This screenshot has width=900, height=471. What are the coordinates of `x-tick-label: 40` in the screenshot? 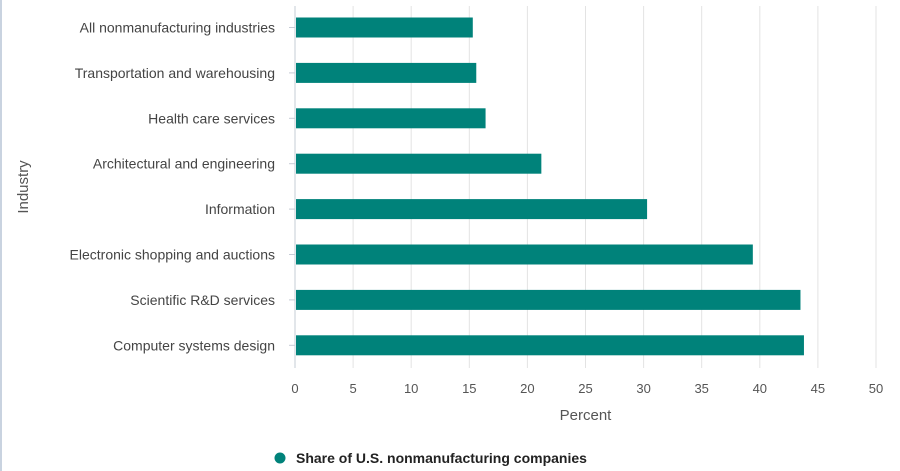 It's located at (760, 388).